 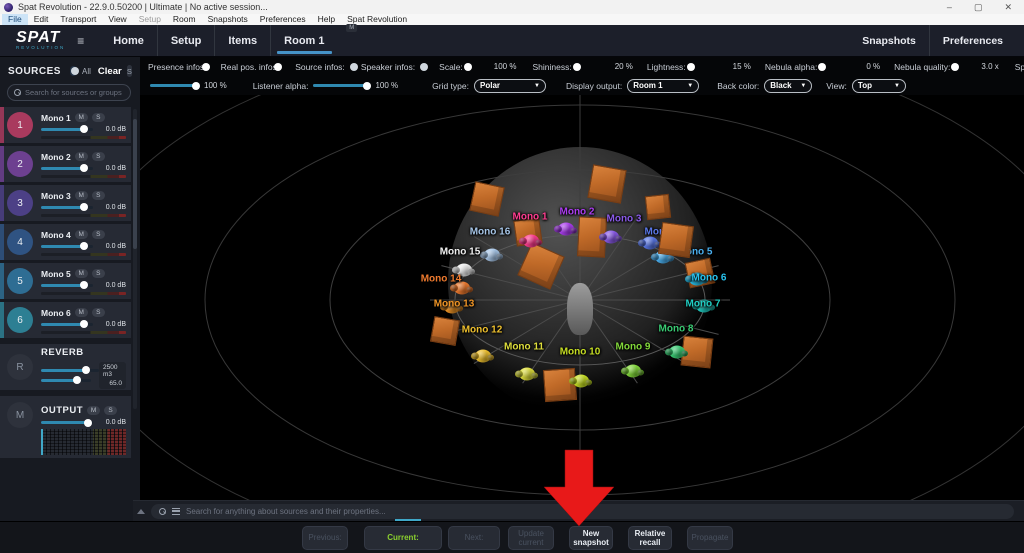 I want to click on maximize-icon: ▢, so click(x=978, y=7).